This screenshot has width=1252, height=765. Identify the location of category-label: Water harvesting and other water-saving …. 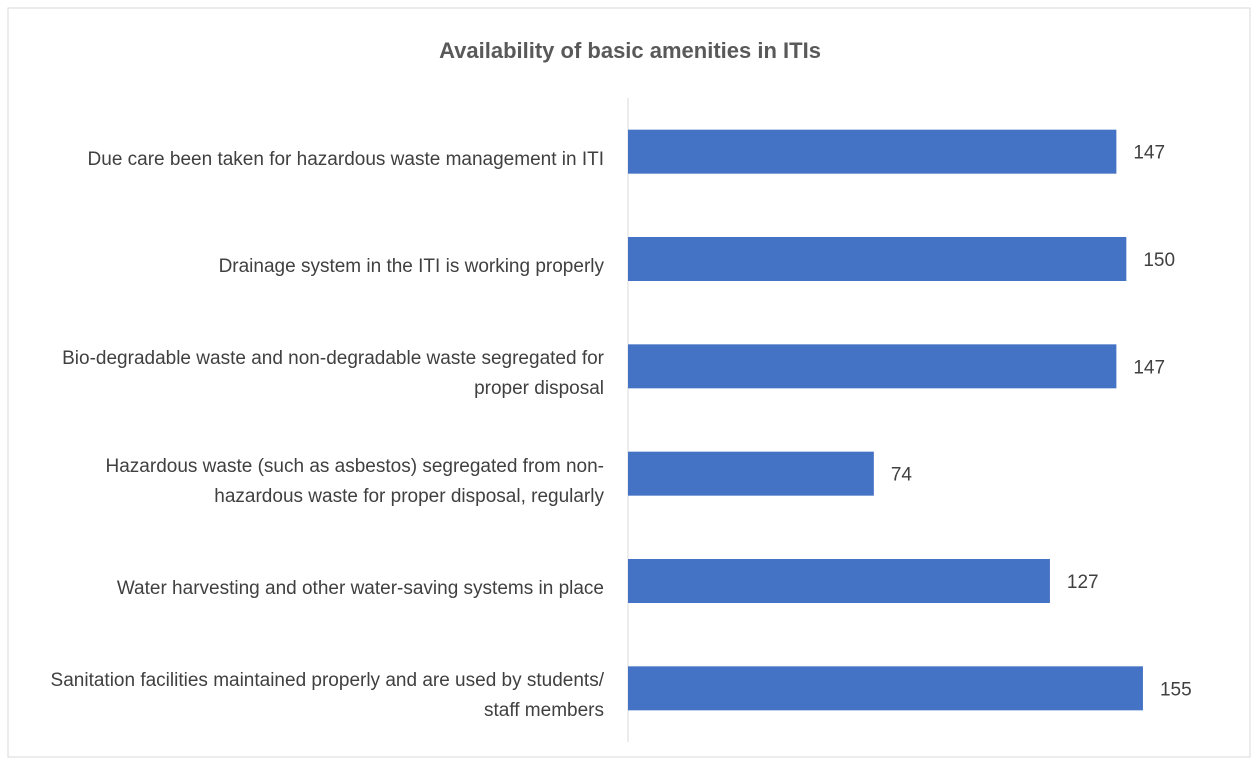
(360, 588).